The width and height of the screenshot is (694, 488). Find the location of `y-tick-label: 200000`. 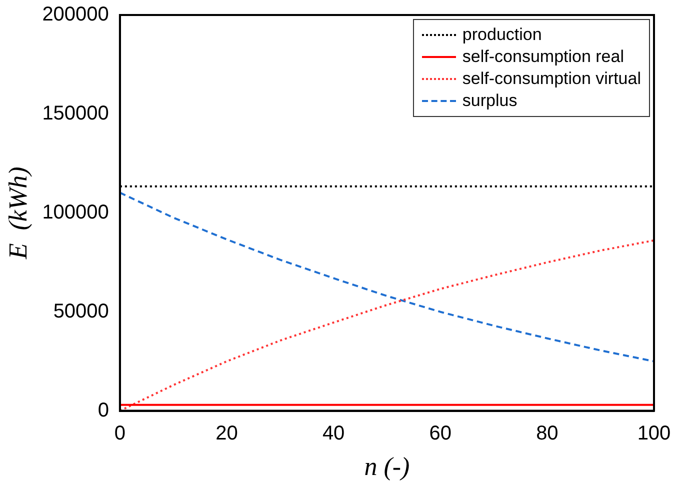

y-tick-label: 200000 is located at coordinates (75, 15).